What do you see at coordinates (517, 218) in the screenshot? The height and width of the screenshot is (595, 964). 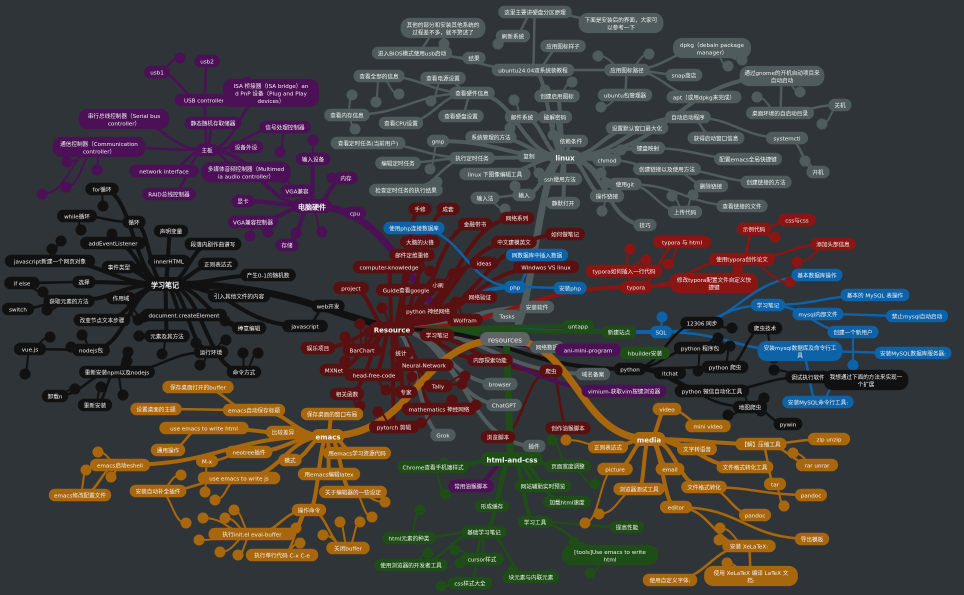 I see `node-webapi: 网络系列` at bounding box center [517, 218].